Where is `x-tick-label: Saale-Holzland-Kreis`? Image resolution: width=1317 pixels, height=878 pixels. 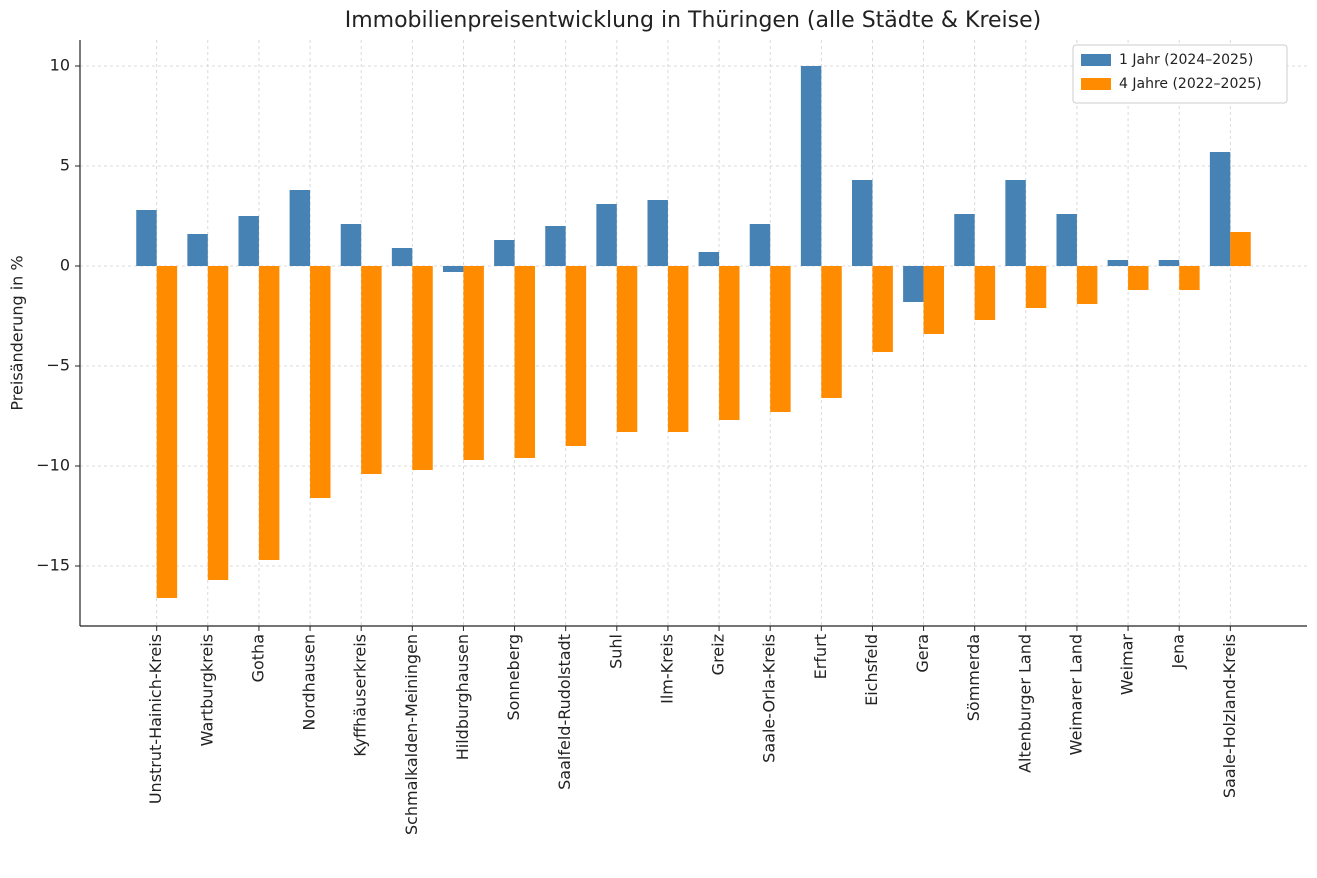 x-tick-label: Saale-Holzland-Kreis is located at coordinates (1229, 716).